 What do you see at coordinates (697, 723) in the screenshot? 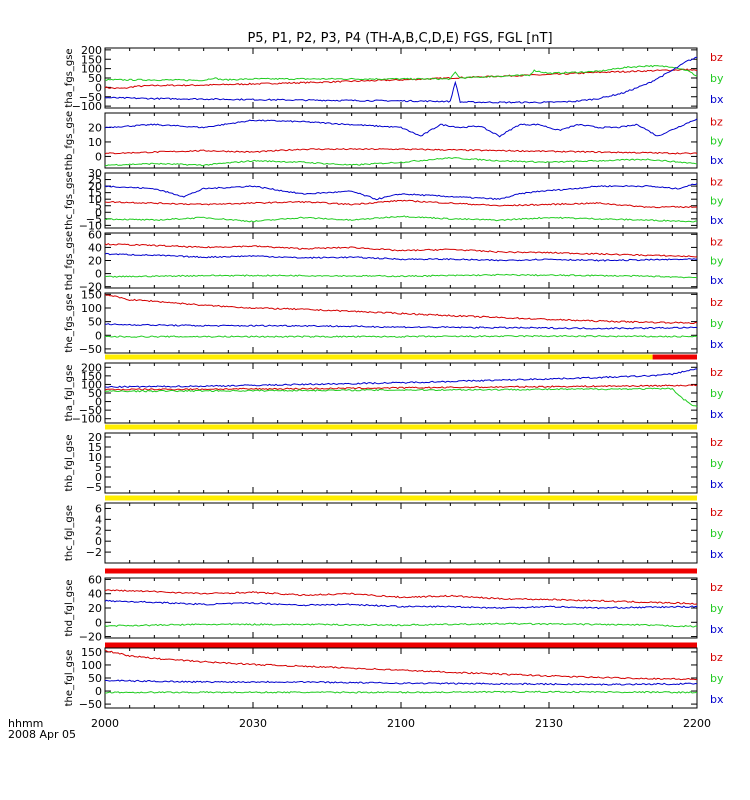
I see `x-tick-label: 2200` at bounding box center [697, 723].